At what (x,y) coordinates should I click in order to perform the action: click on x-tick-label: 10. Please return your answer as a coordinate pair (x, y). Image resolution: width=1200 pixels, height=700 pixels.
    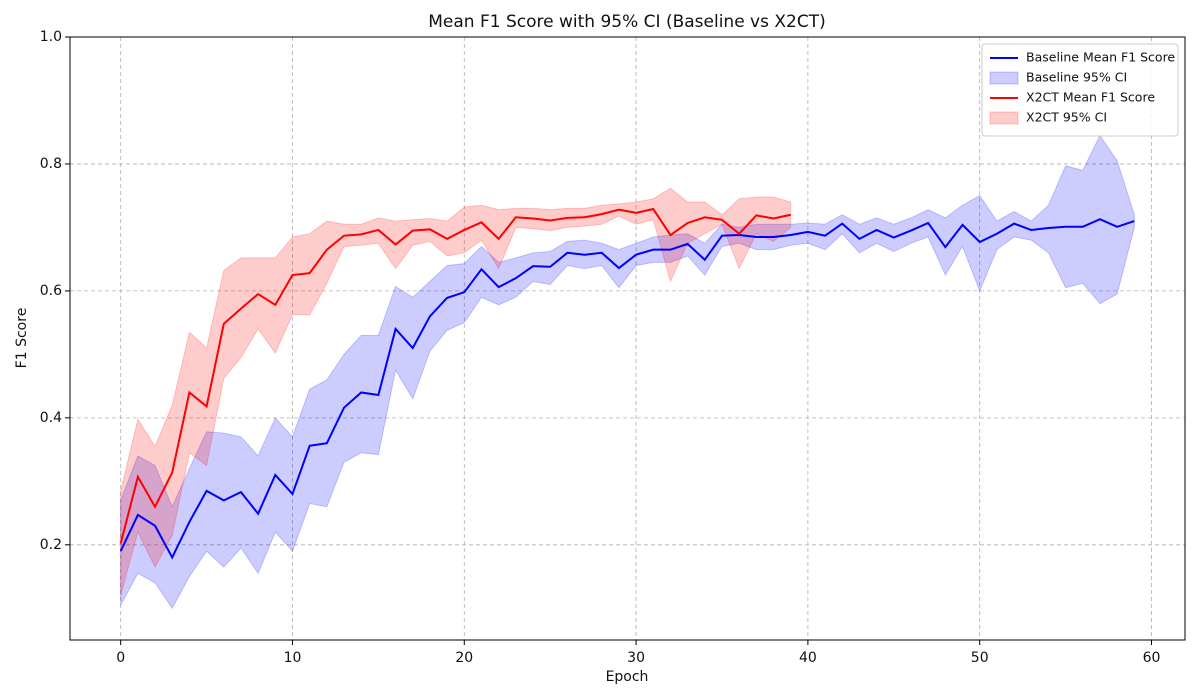
    Looking at the image, I should click on (293, 658).